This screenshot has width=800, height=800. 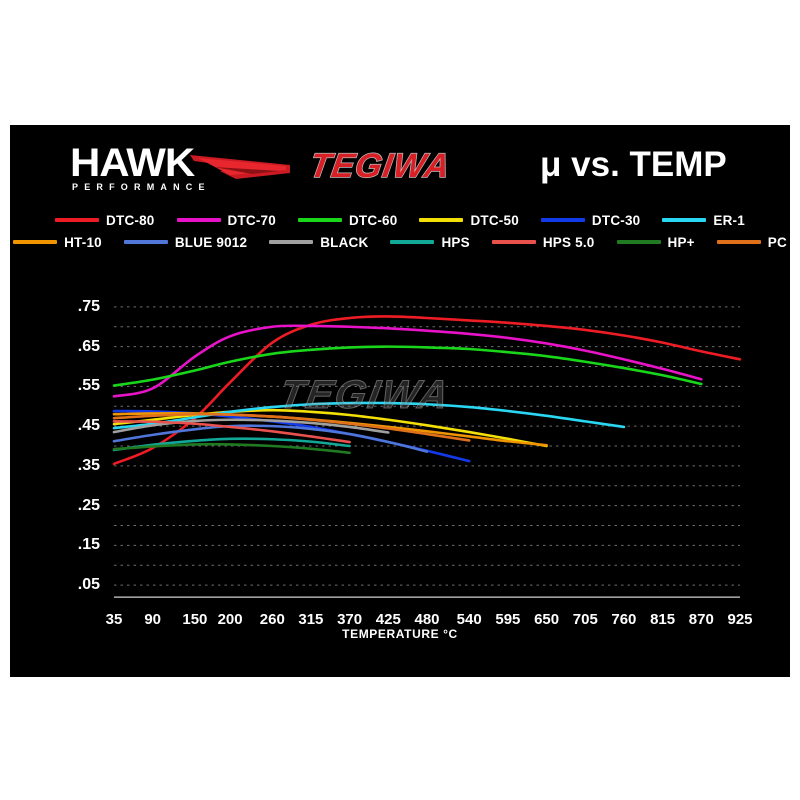 I want to click on hawk-swoosh-icon, so click(x=240, y=167).